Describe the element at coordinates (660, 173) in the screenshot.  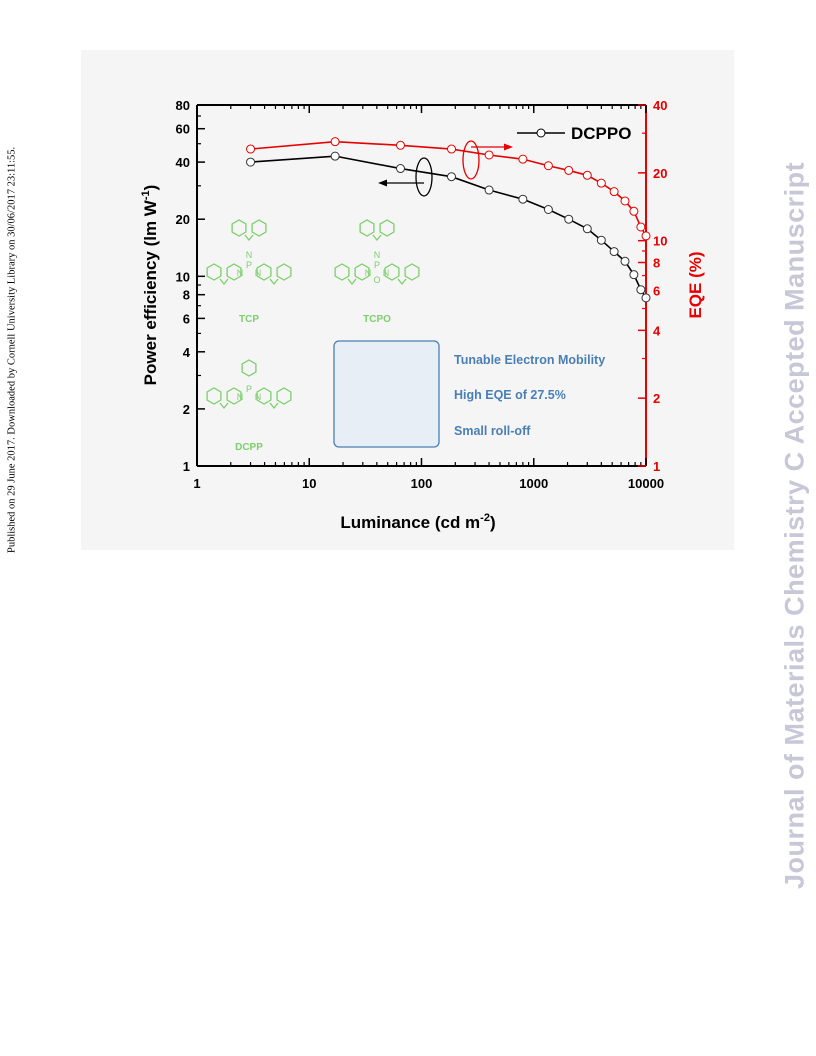
I see `y-right-tick-label: 20` at that location.